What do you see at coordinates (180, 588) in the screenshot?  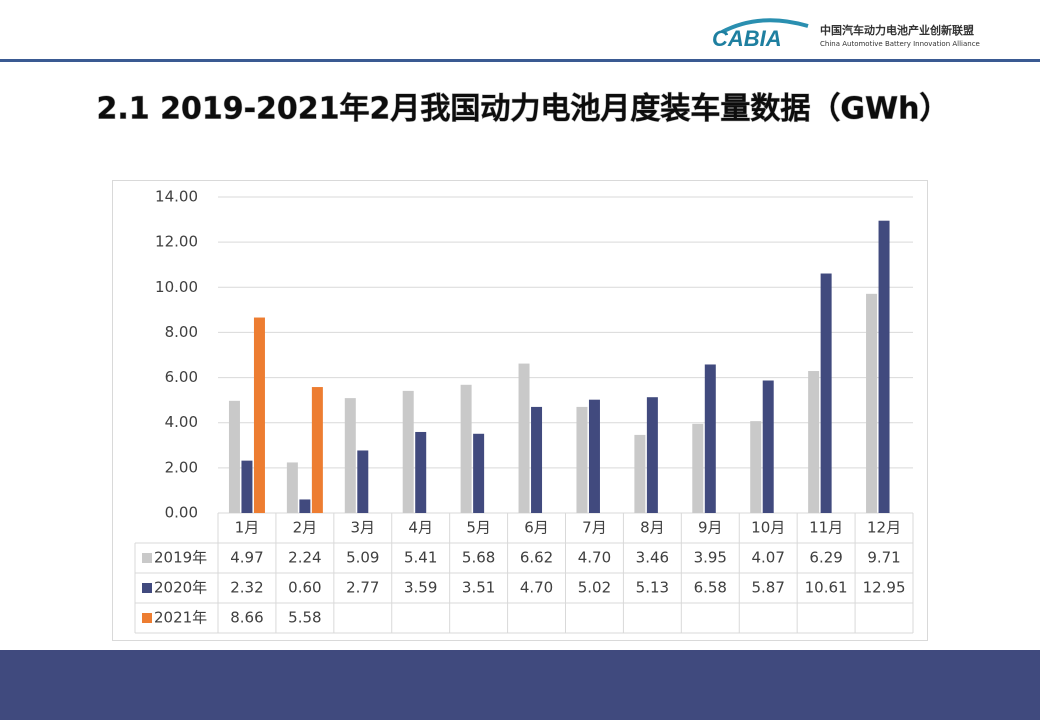 I see `legend-label: 2020年` at bounding box center [180, 588].